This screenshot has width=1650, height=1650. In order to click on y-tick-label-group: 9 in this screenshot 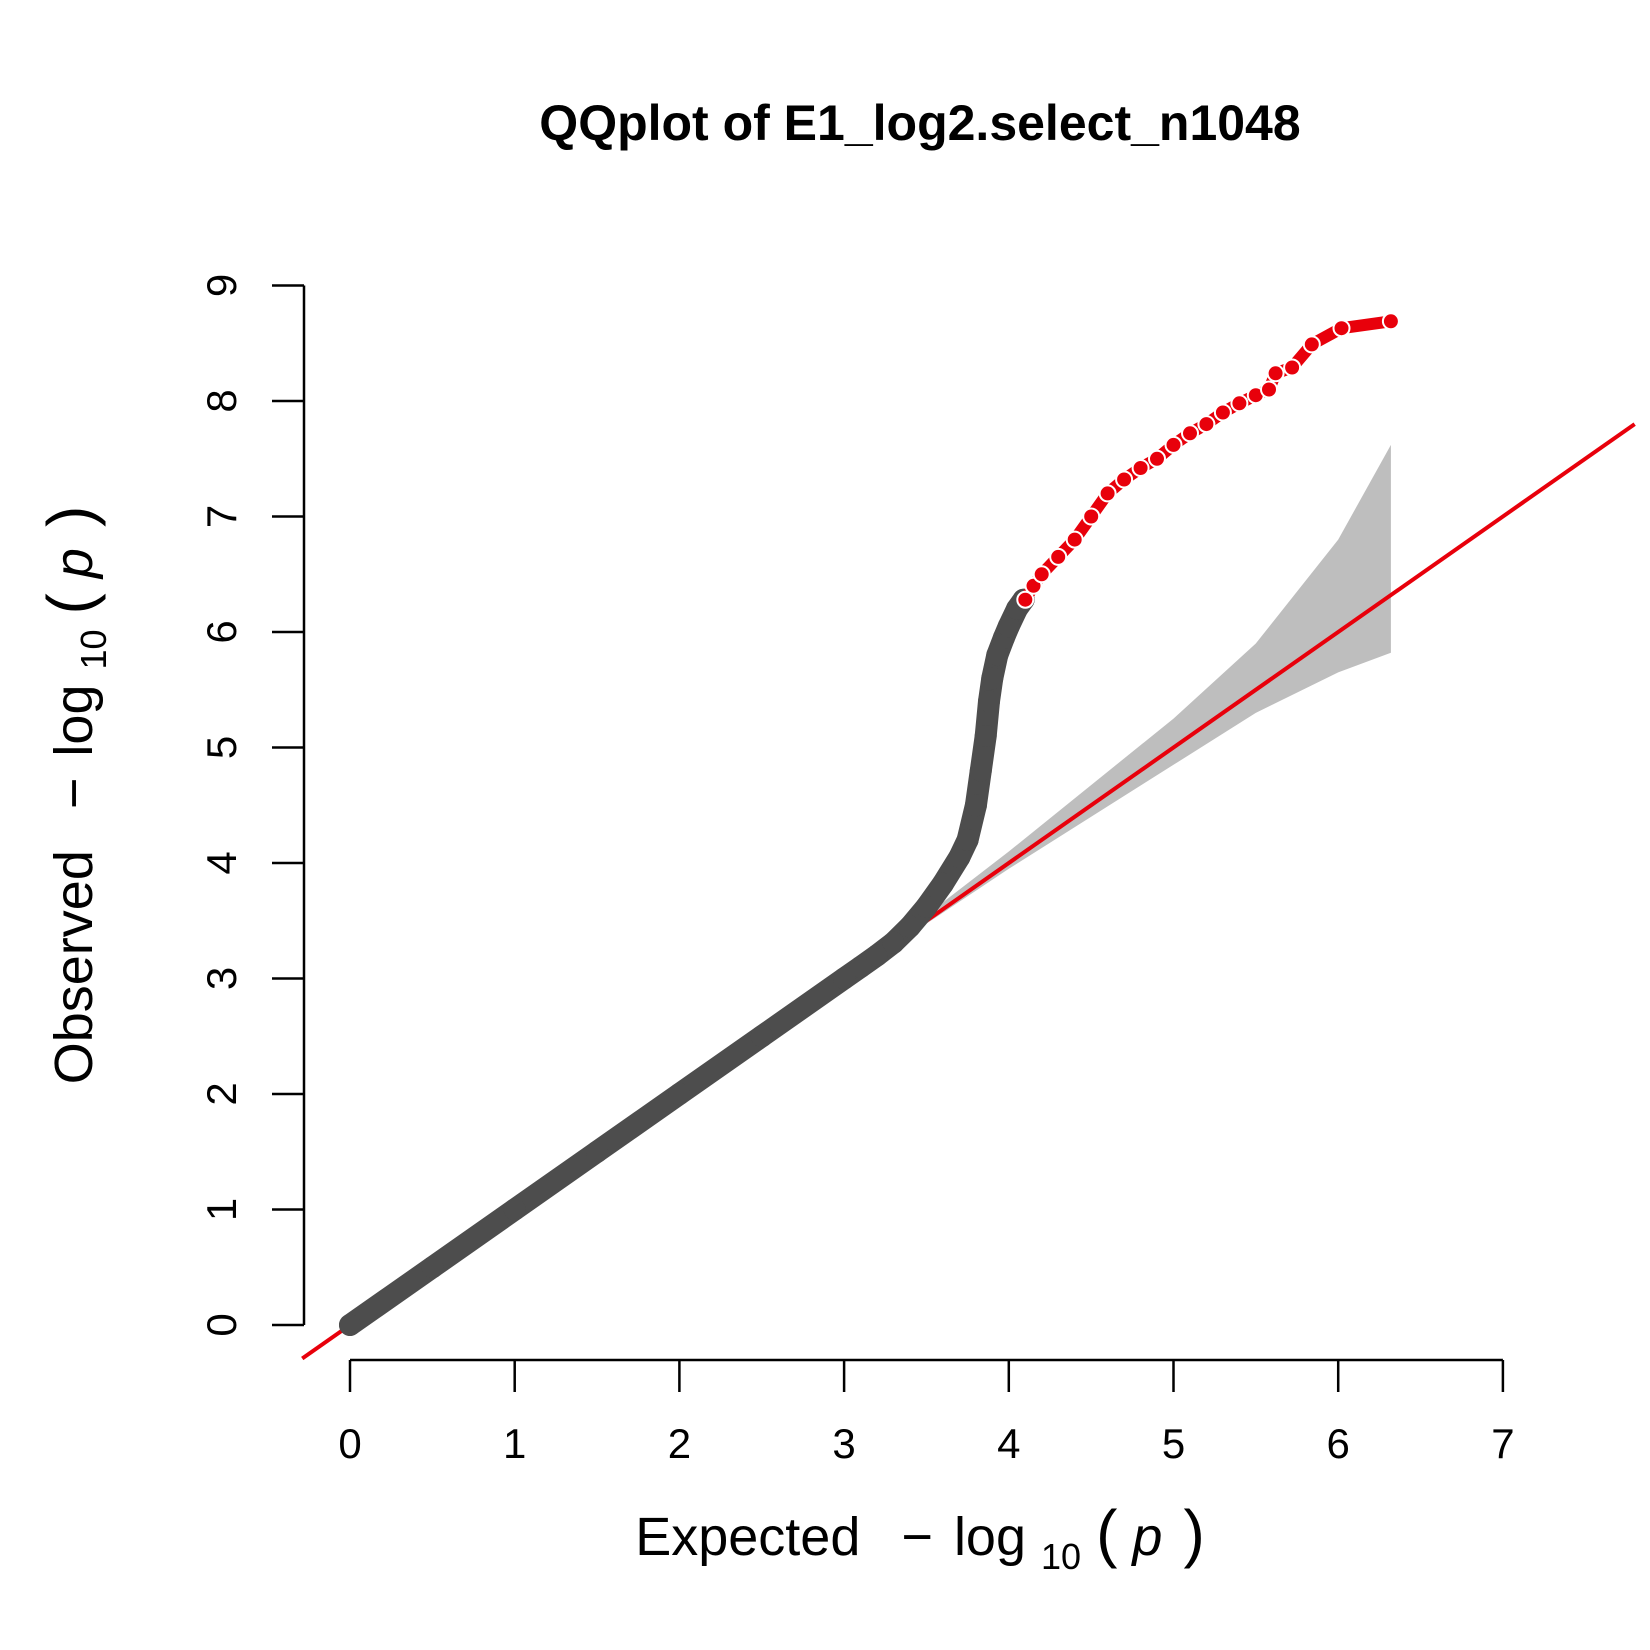, I will do `click(221, 285)`.